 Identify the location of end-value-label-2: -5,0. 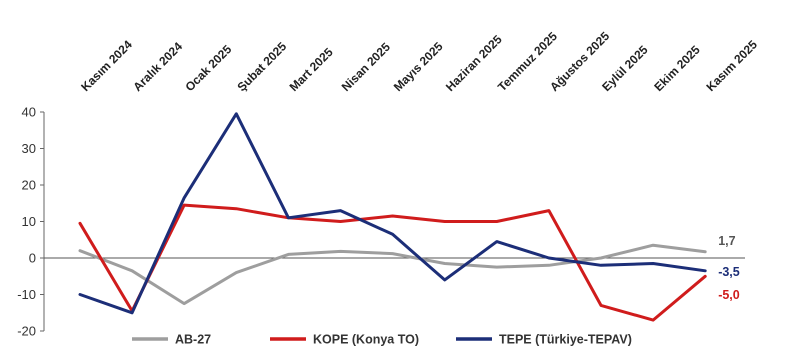
(729, 295).